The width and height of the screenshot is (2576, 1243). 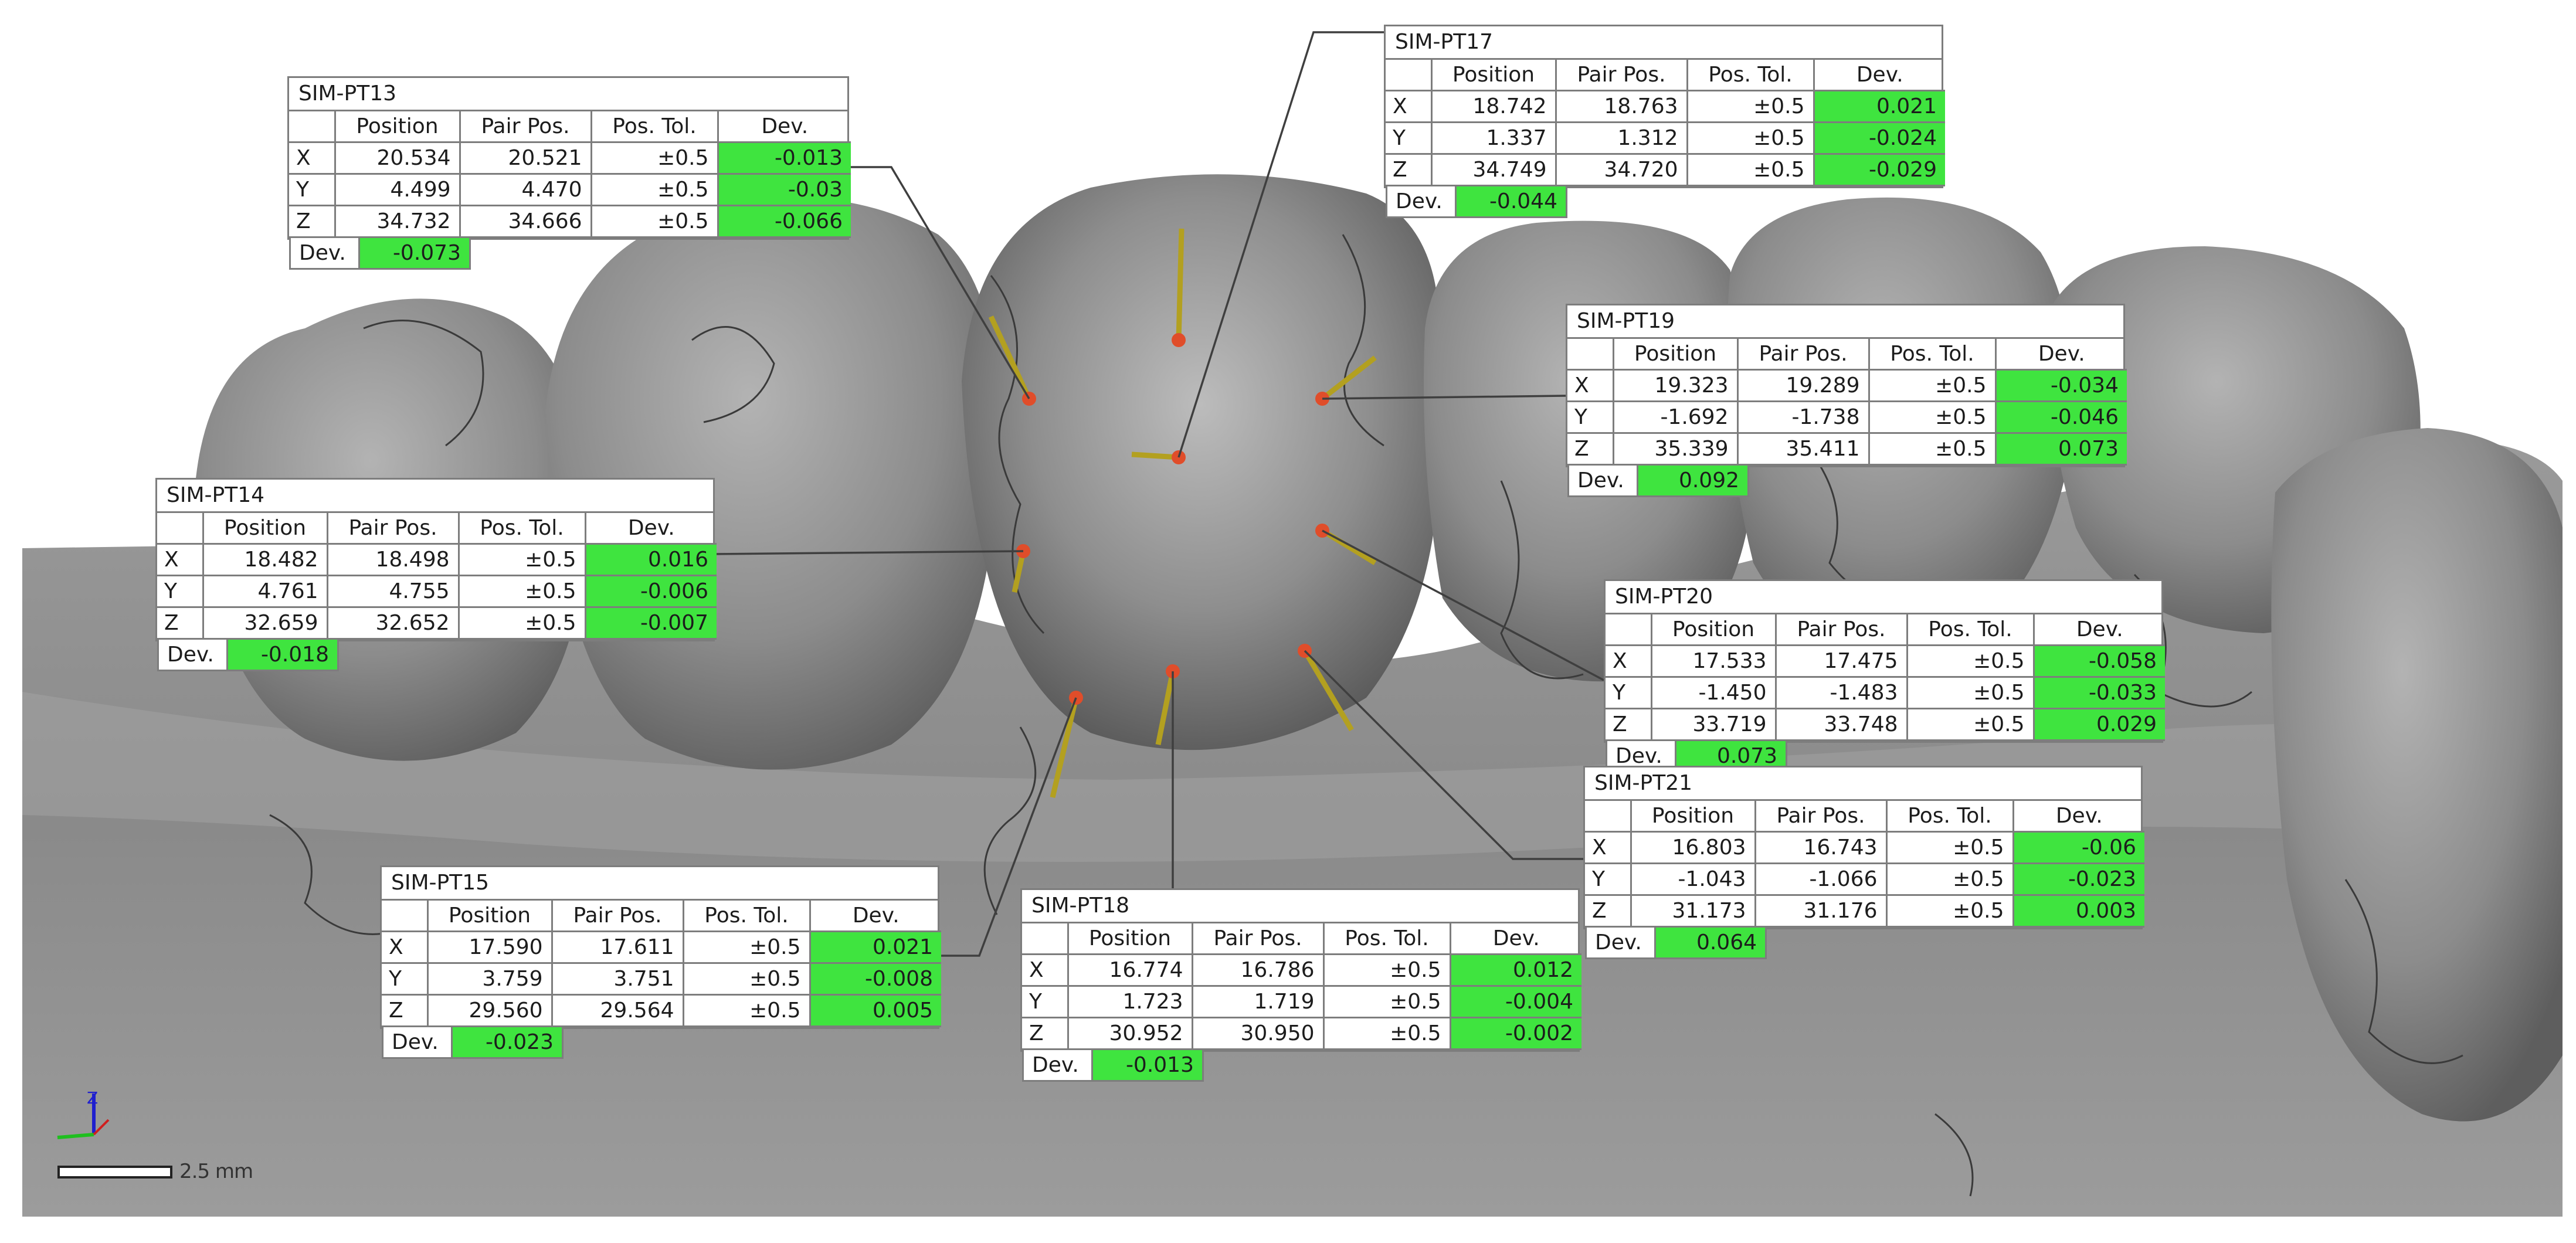 What do you see at coordinates (2417, 775) in the screenshot?
I see `tooth-lingual-right` at bounding box center [2417, 775].